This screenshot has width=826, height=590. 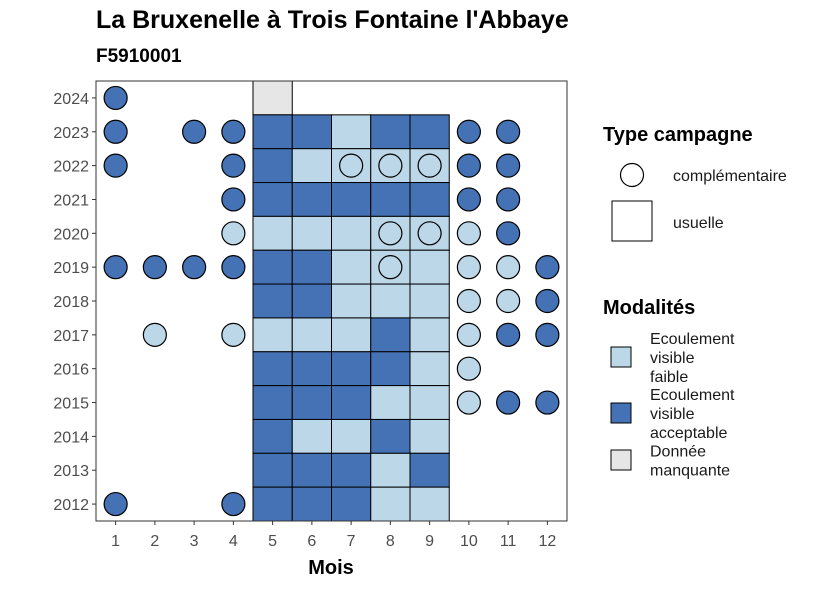 What do you see at coordinates (332, 20) in the screenshot?
I see `chart-title: La Bruxenelle à Trois Fontaine l'Abbaye` at bounding box center [332, 20].